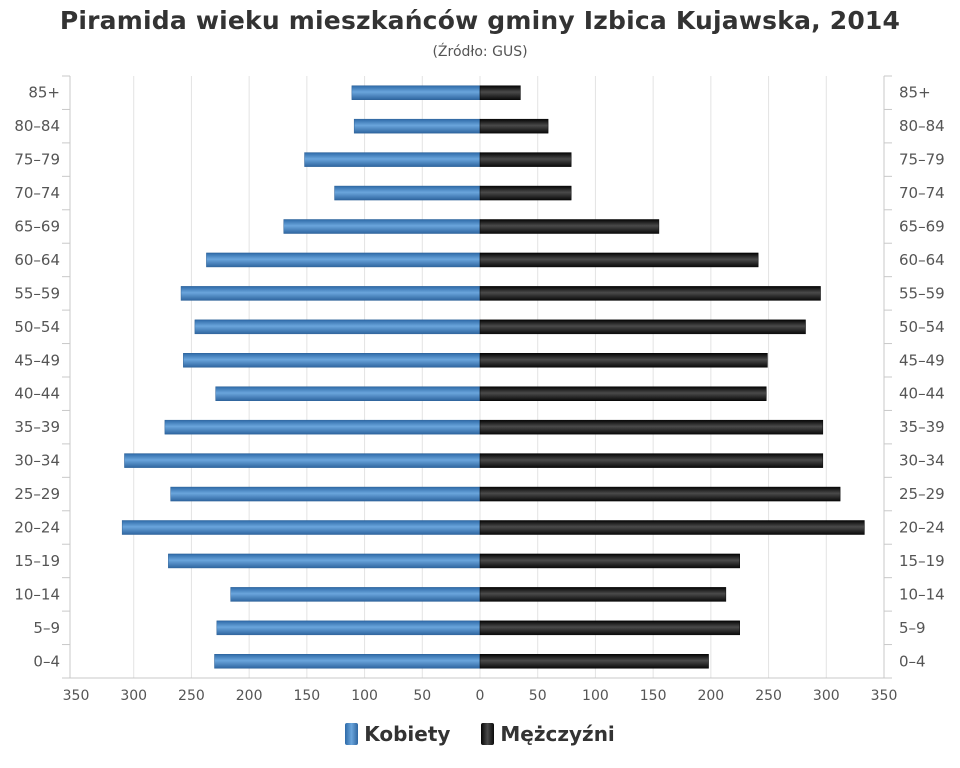 This screenshot has width=960, height=768. Describe the element at coordinates (557, 734) in the screenshot. I see `legend-label-men: Mężczyźni` at that location.